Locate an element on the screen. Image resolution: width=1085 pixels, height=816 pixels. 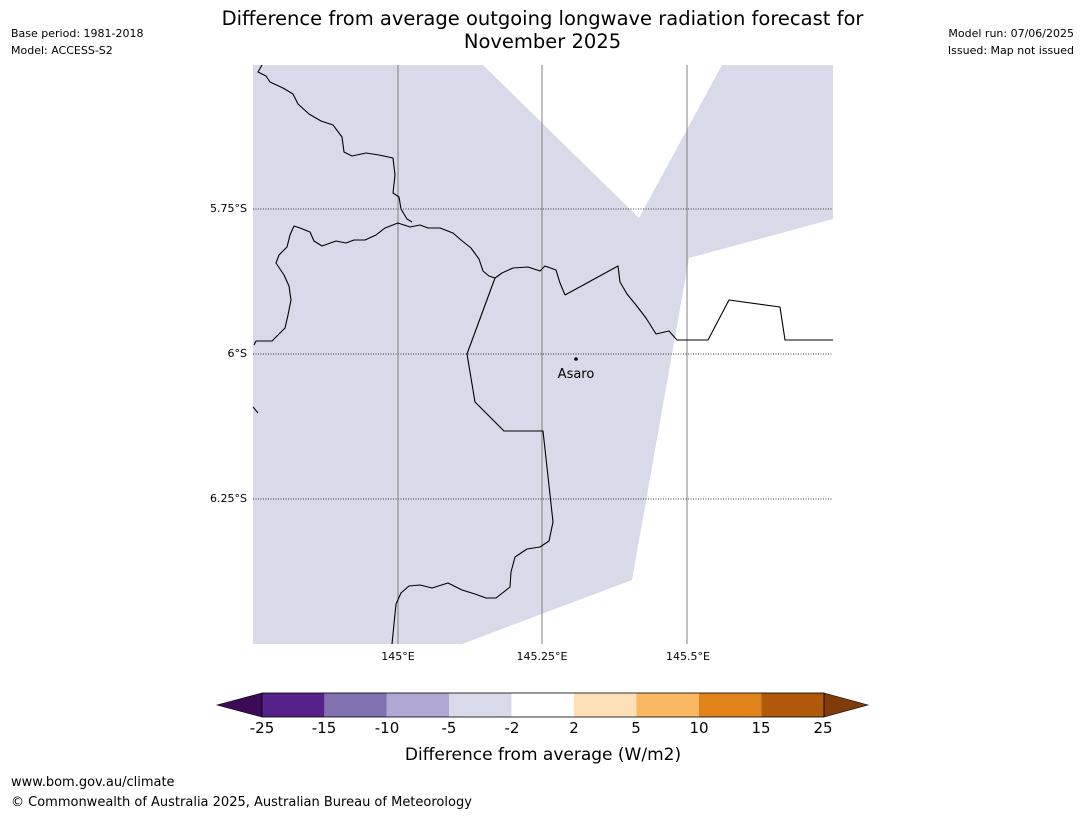
colorbar-tick: 15 is located at coordinates (761, 728).